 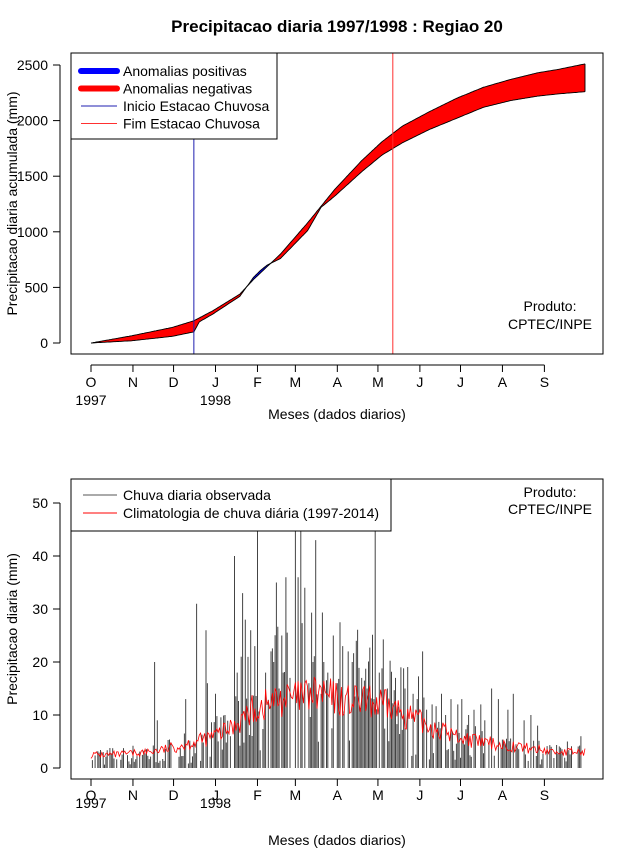 I want to click on legend-label: Fim Estacao Chuvosa, so click(x=191, y=124).